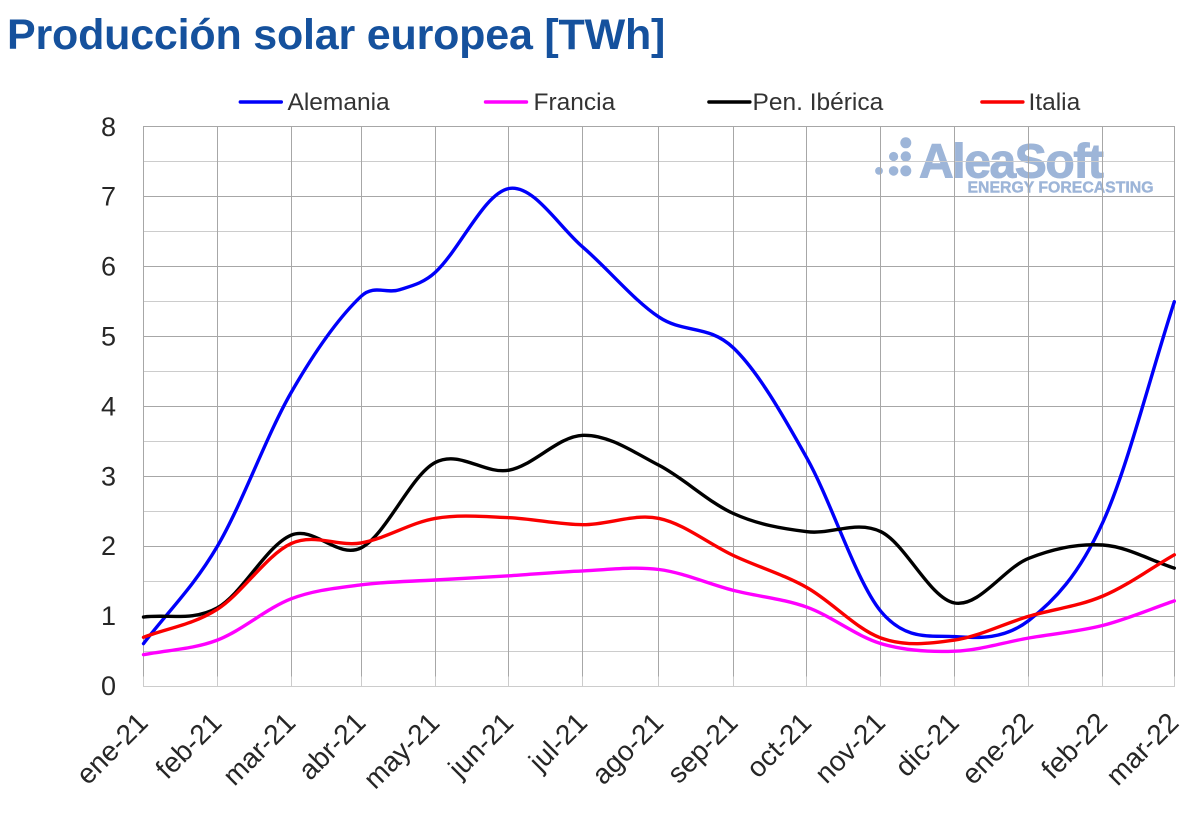  Describe the element at coordinates (336, 35) in the screenshot. I see `svg-text: Producción solar europea [TWh]` at that location.